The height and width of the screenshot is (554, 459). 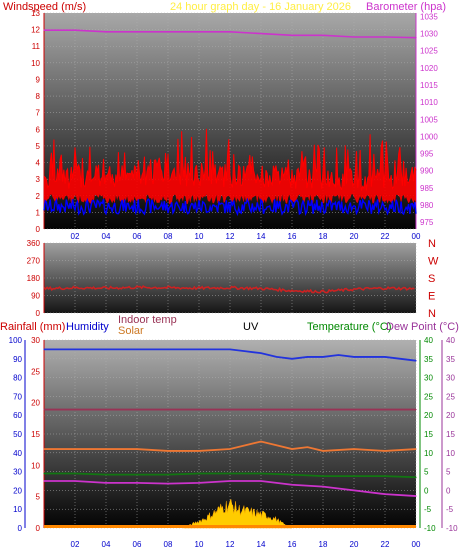 What do you see at coordinates (35, 434) in the screenshot?
I see `rainfall-tick-label: 15` at bounding box center [35, 434].